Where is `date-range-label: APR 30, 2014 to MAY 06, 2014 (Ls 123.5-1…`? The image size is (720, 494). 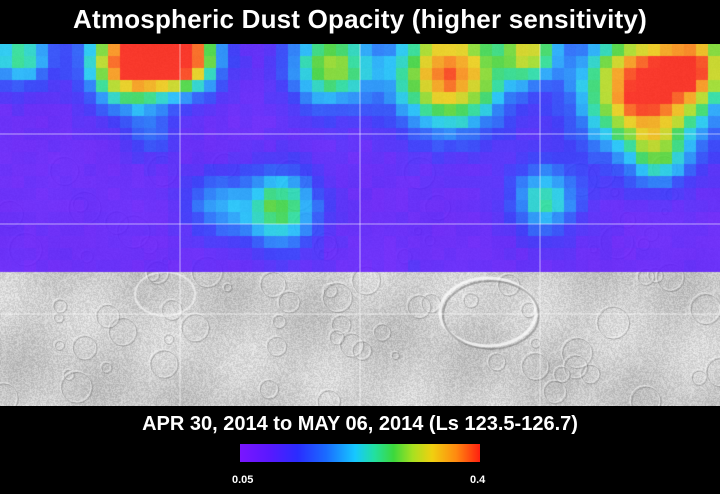
date-range-label: APR 30, 2014 to MAY 06, 2014 (Ls 123.5-1… is located at coordinates (360, 424).